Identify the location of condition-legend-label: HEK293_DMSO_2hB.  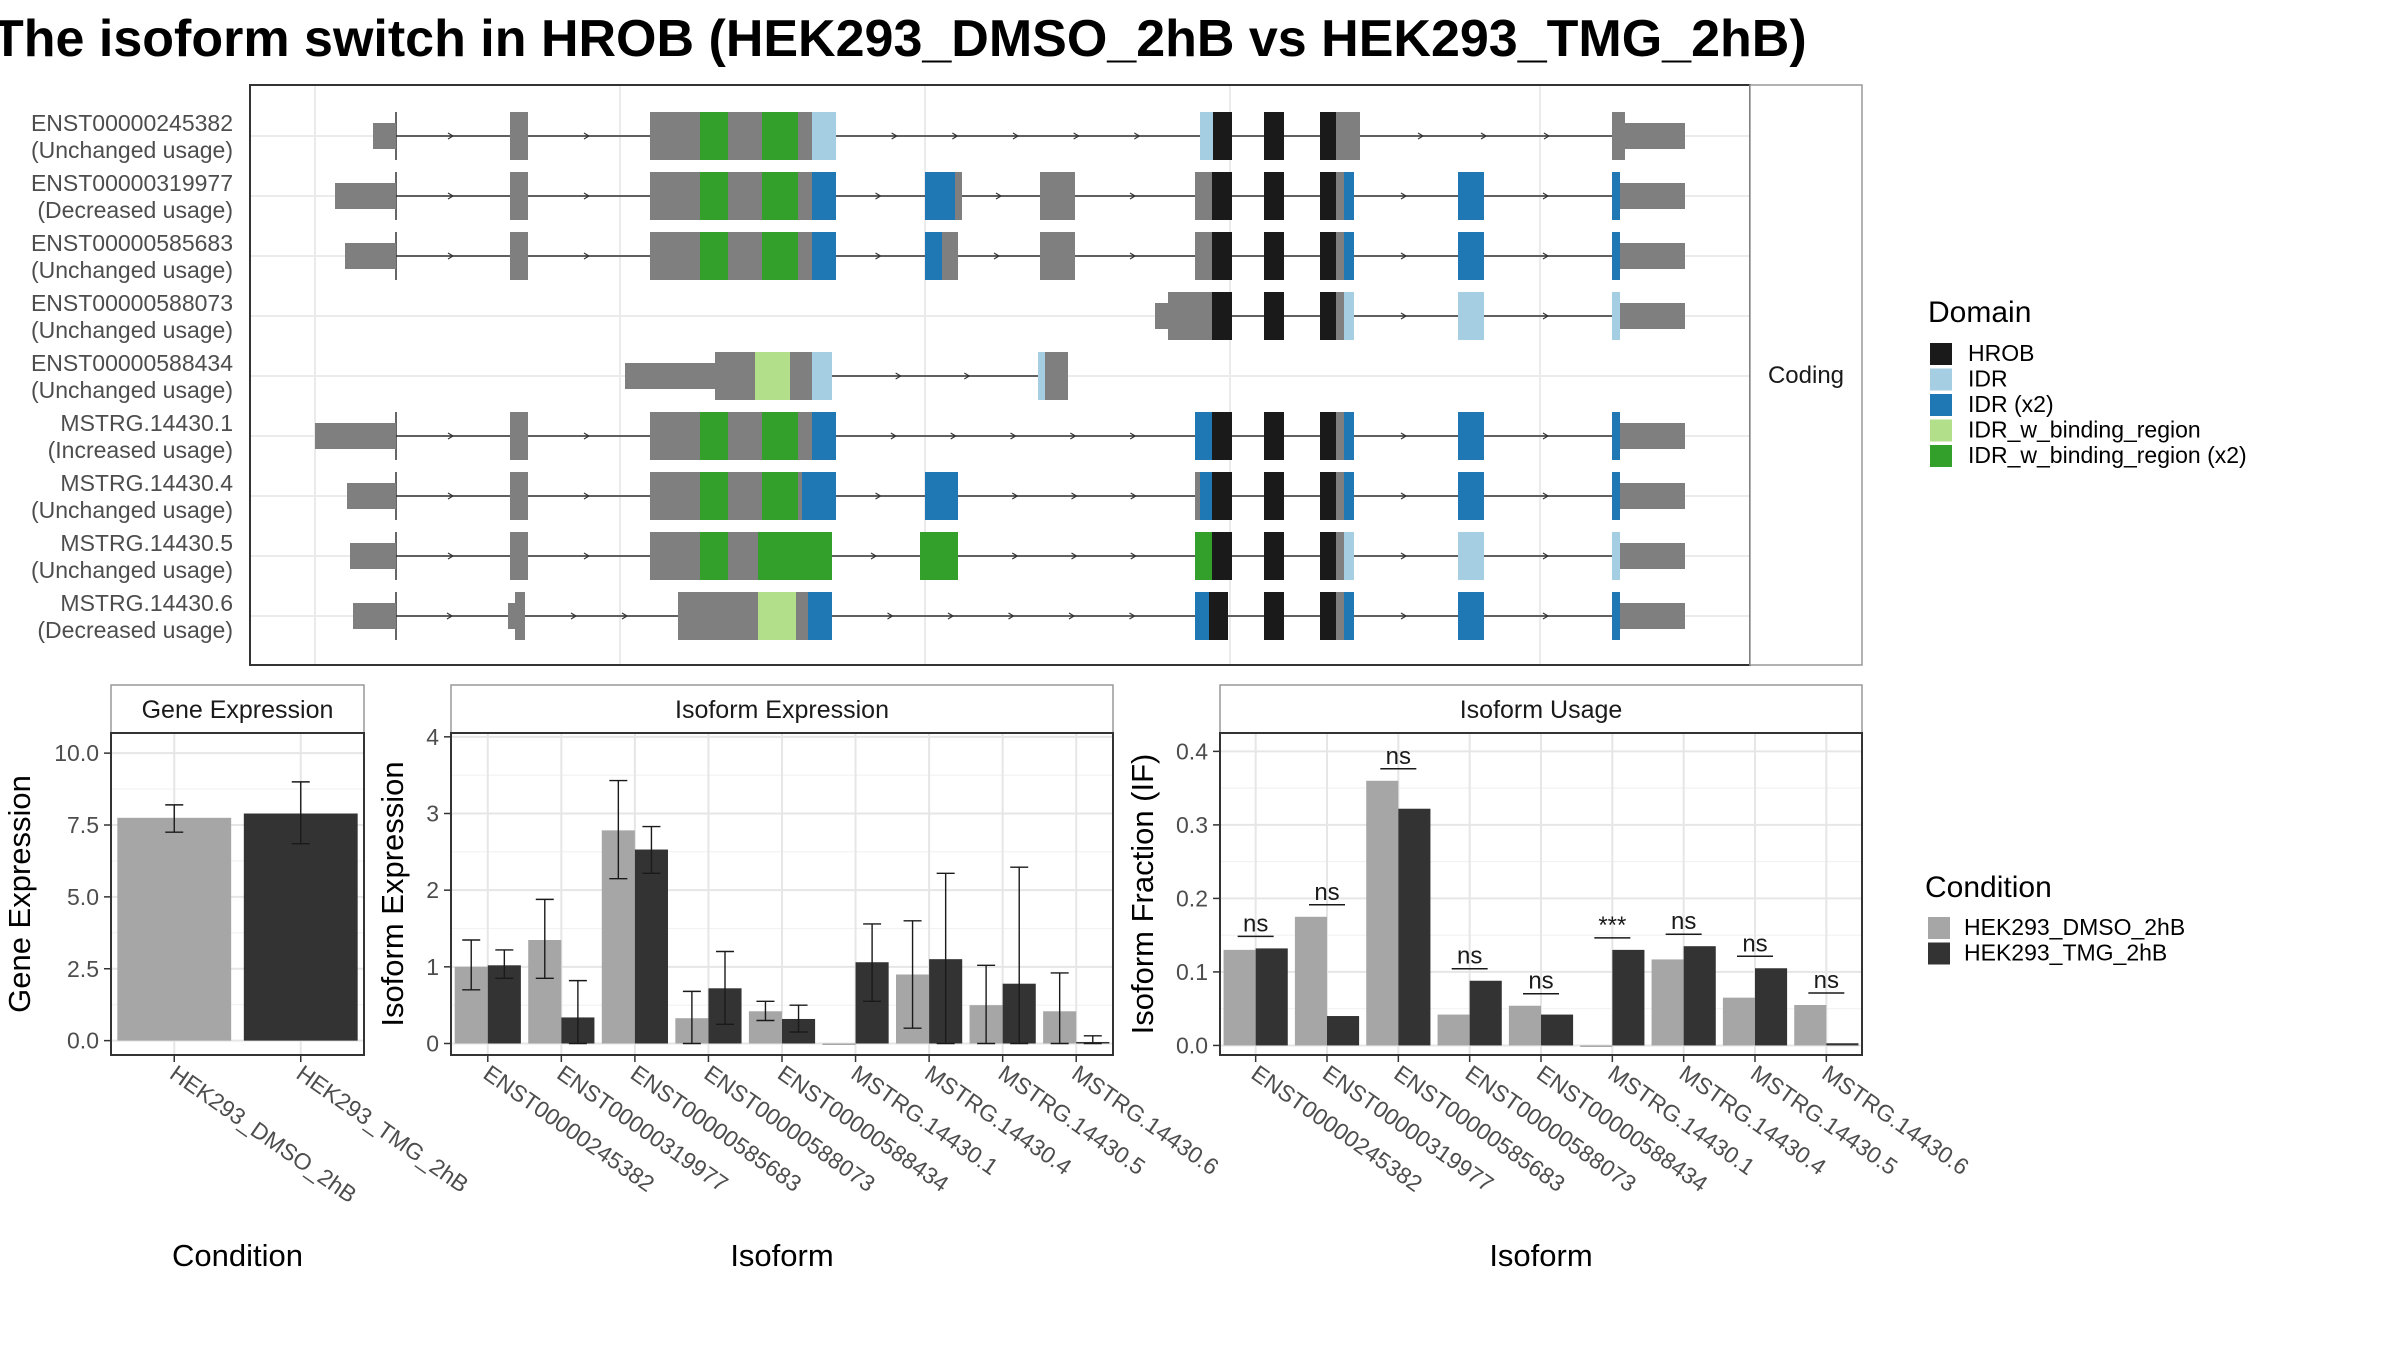
(2074, 927).